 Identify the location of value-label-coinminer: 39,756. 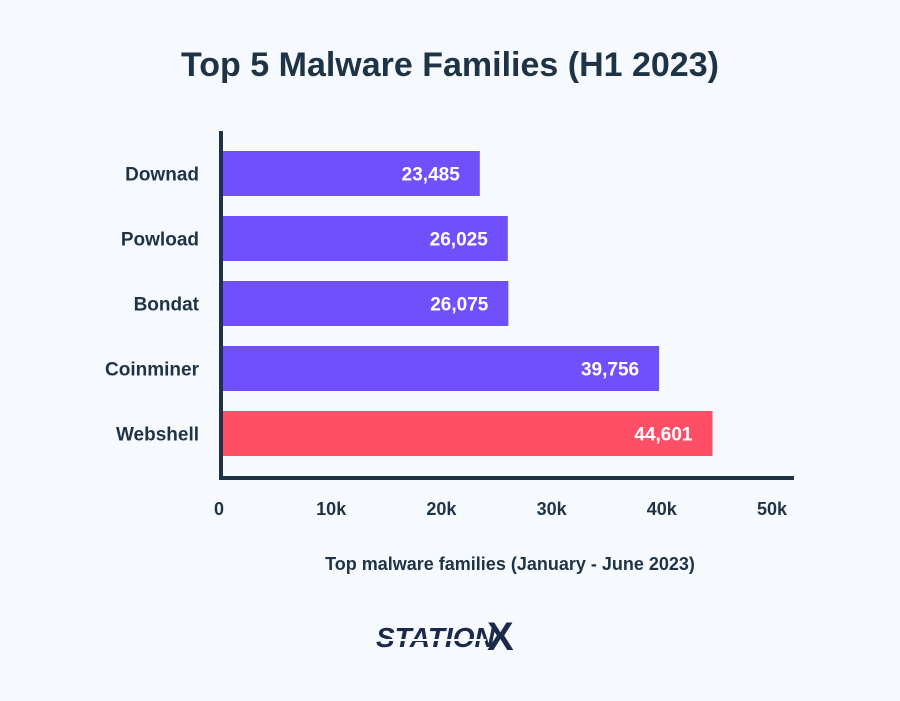
(610, 370).